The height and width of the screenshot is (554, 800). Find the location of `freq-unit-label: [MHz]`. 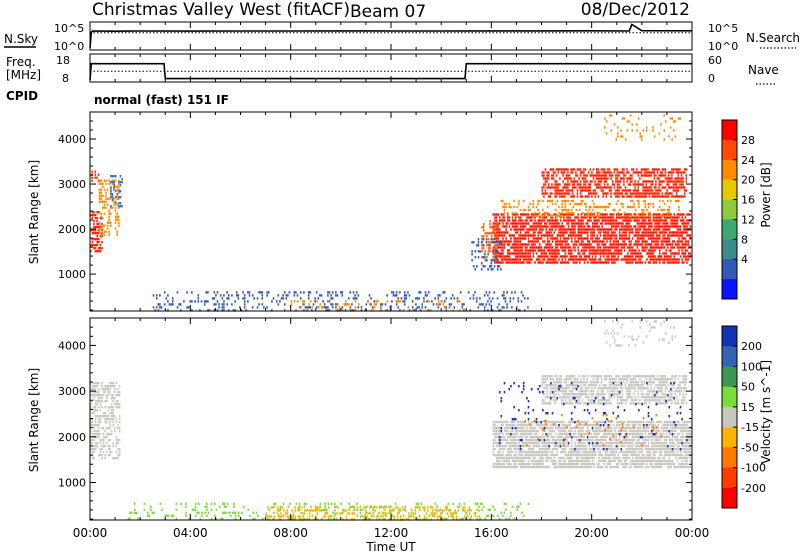

freq-unit-label: [MHz] is located at coordinates (23, 75).